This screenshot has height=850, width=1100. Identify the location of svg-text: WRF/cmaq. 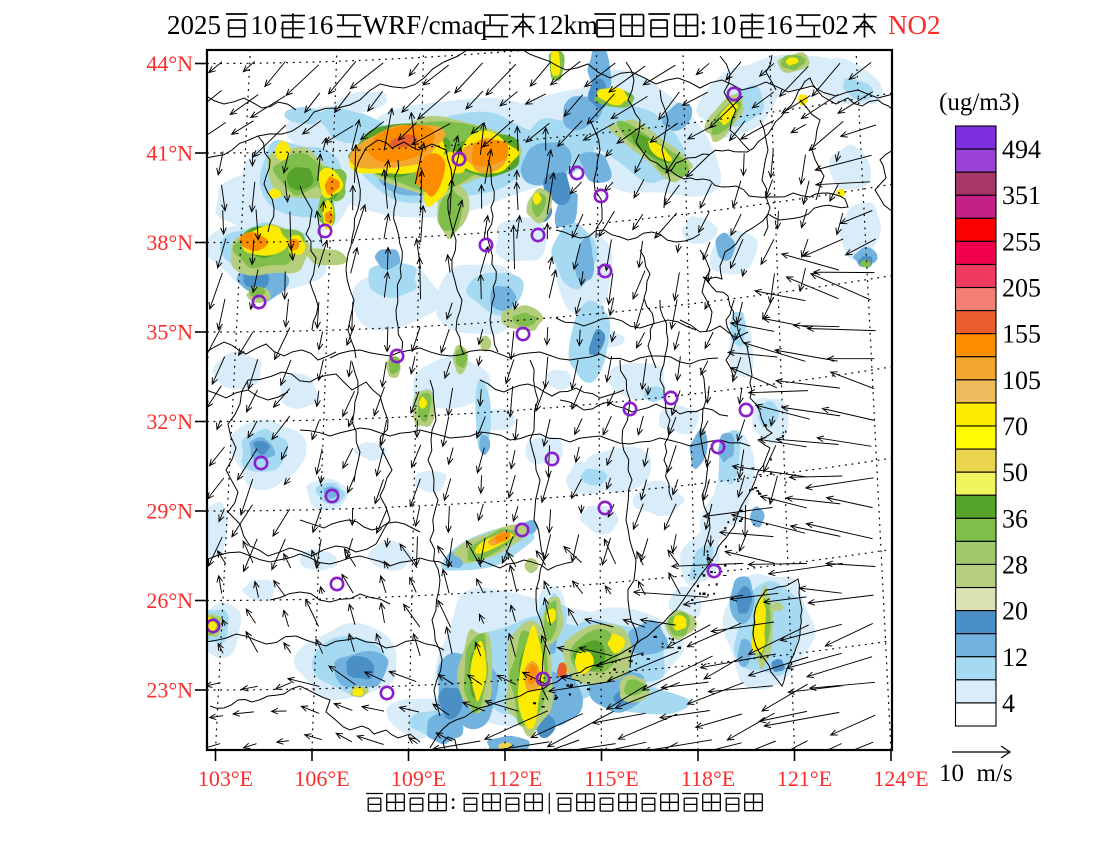
(425, 25).